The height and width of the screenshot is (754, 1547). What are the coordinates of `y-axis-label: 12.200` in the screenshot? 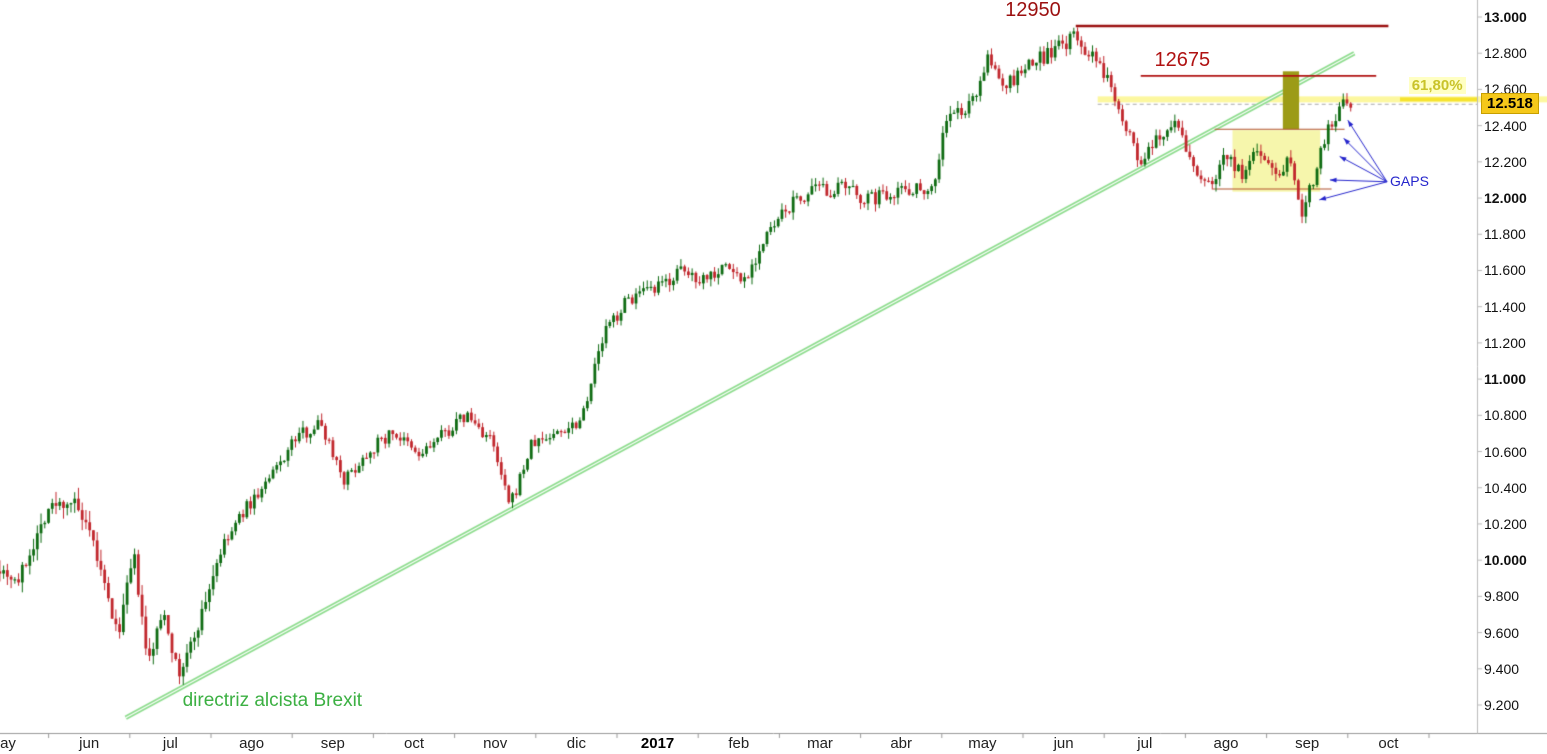 It's located at (1505, 161).